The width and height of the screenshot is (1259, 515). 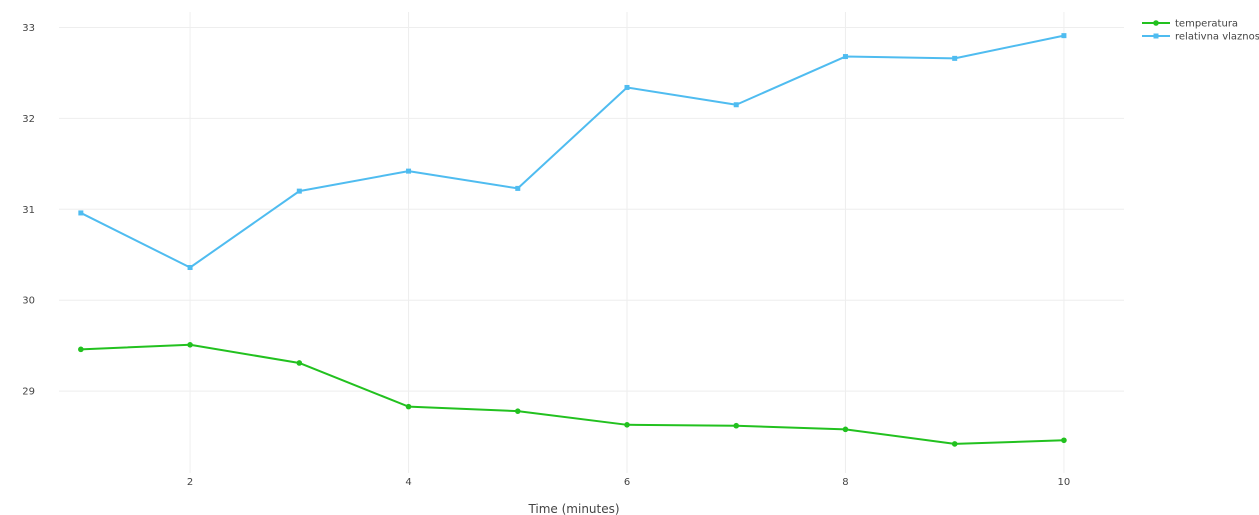 I want to click on legend-item: relativna vlaznost, so click(x=1200, y=37).